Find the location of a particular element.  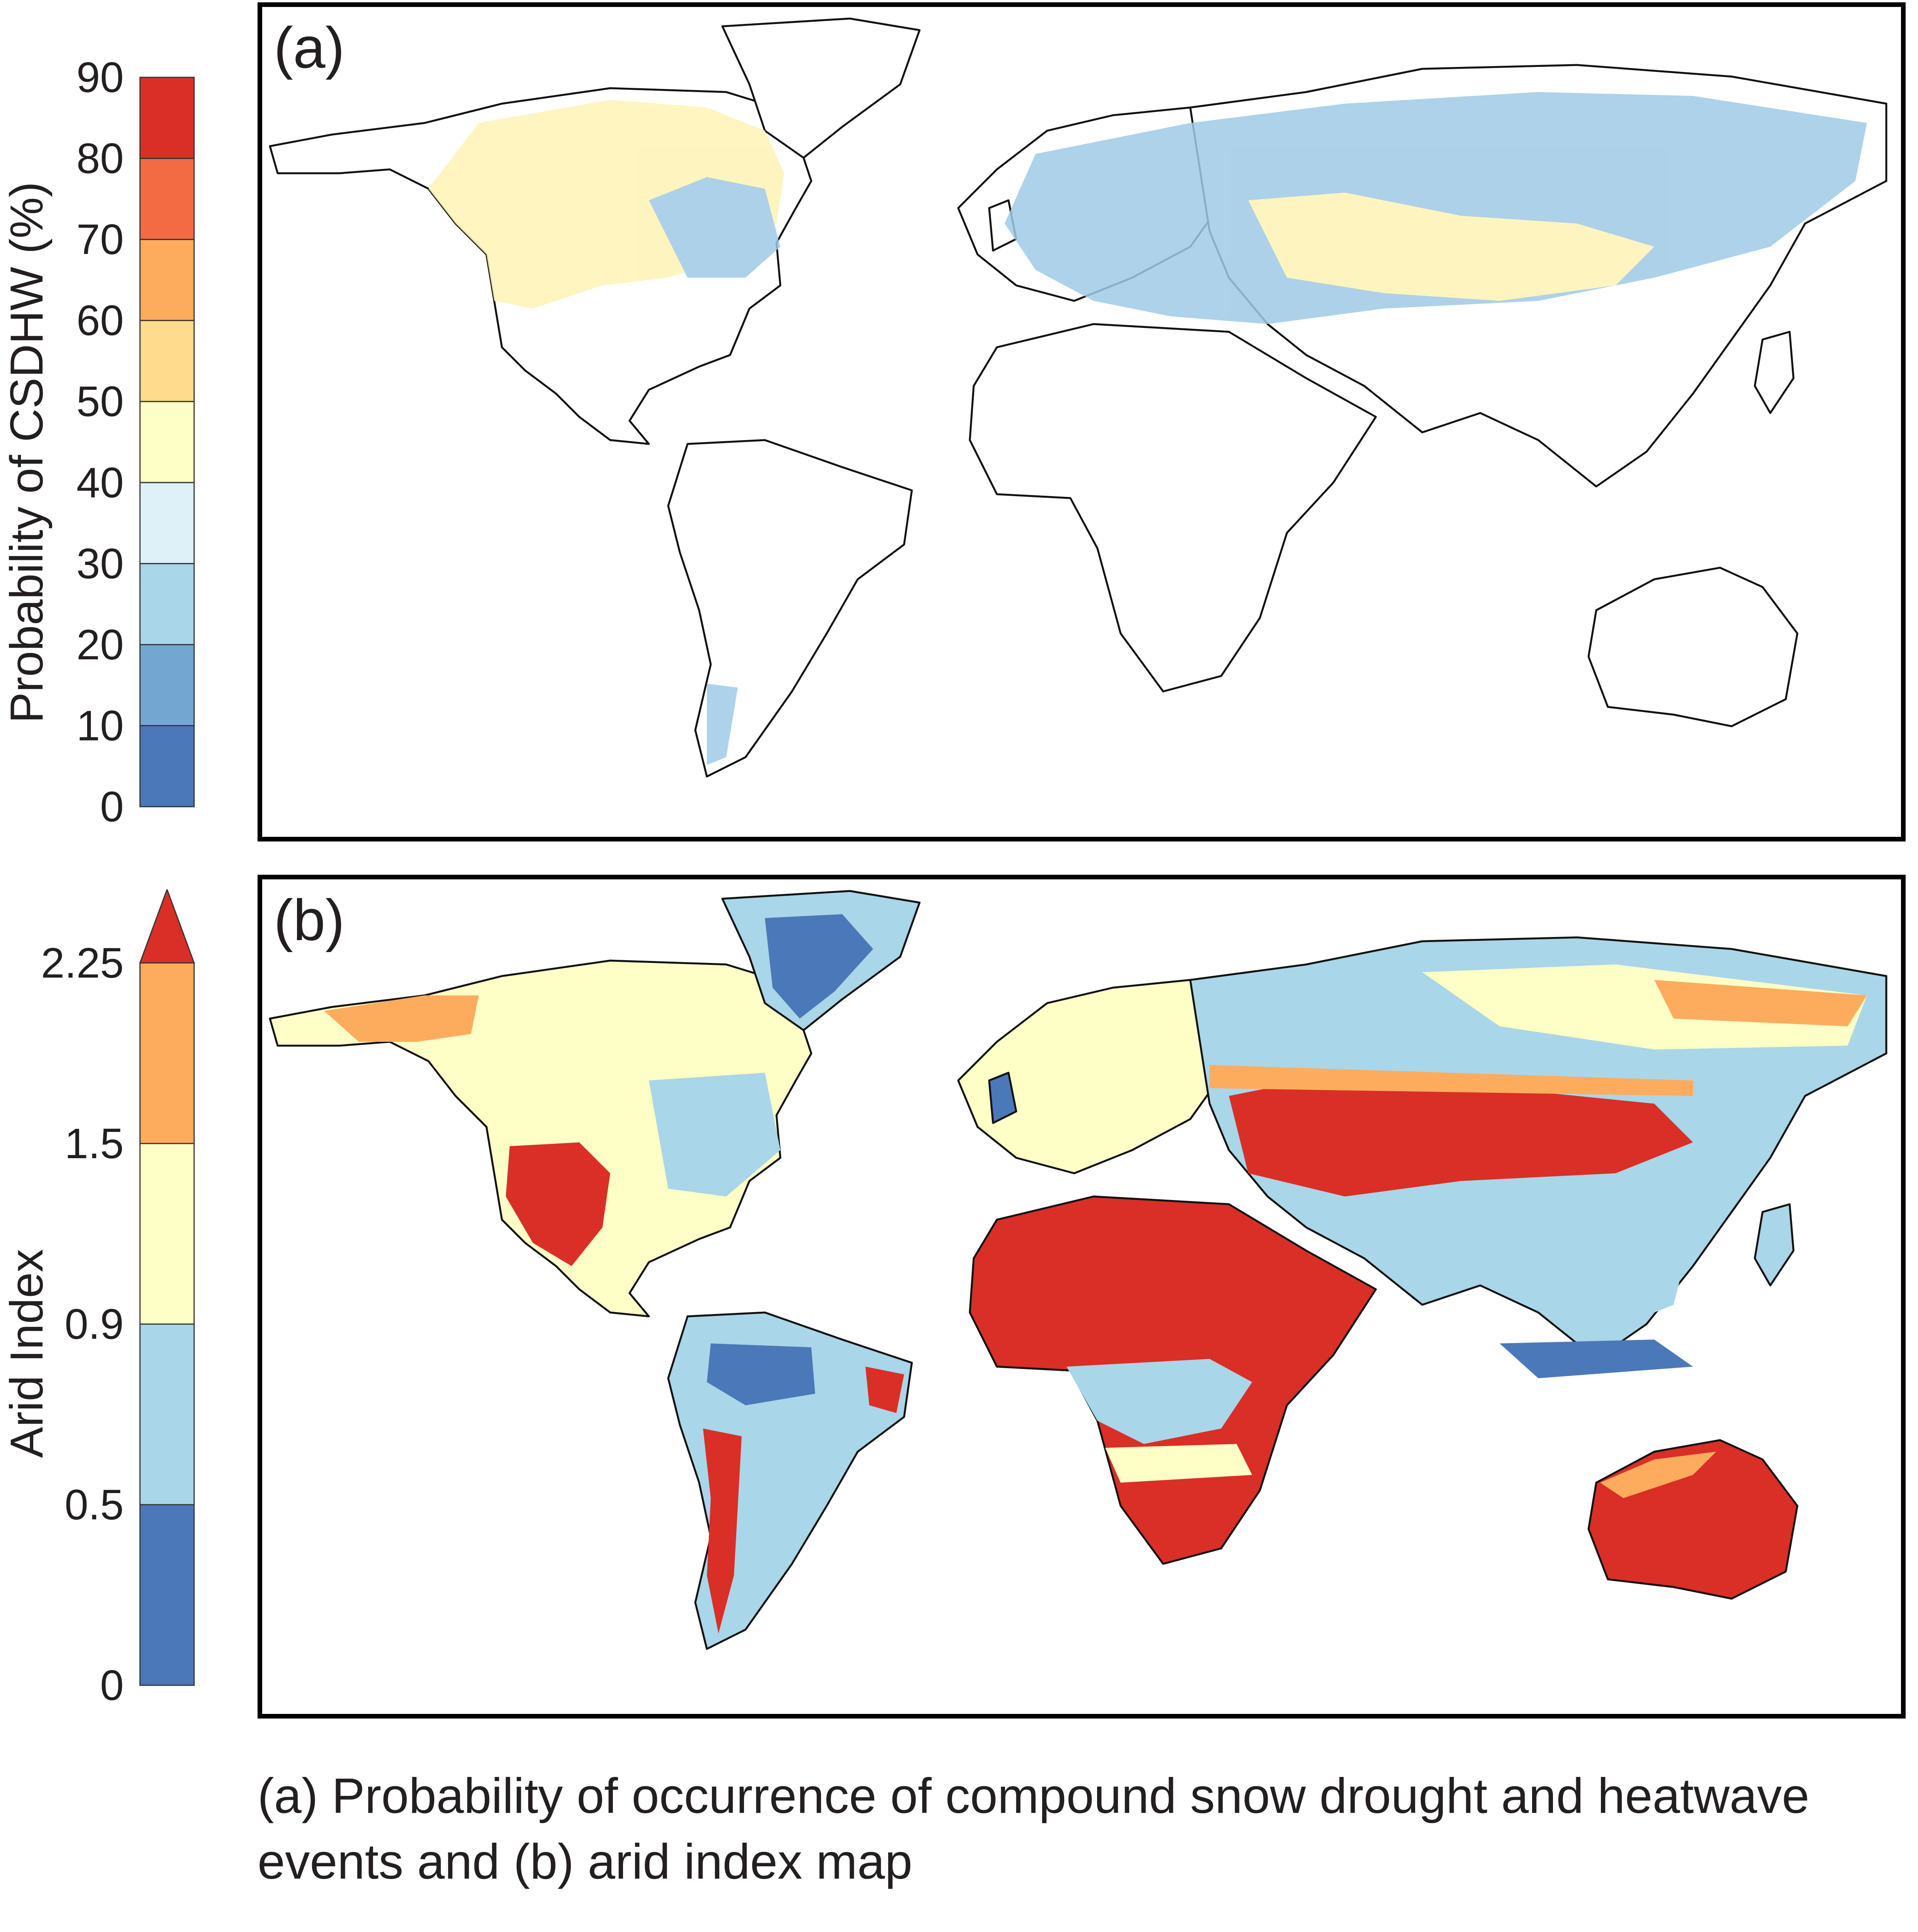

colorbar-arid-svg: 0 0.5 0.9 1.5 2.25 Arid Index is located at coordinates (98, 1295).